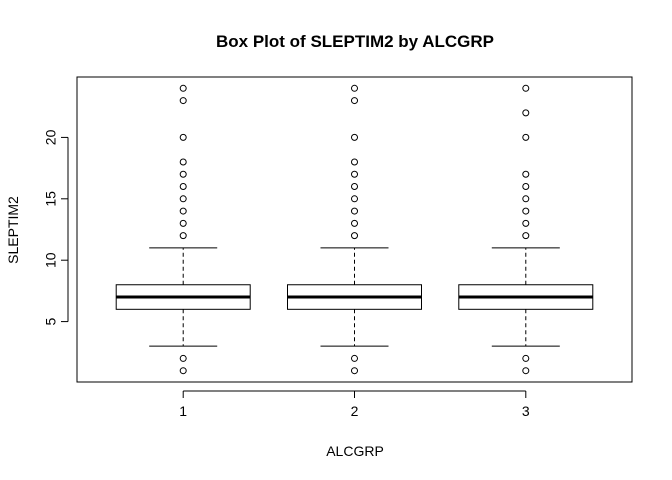  I want to click on y-tick-label: 20, so click(51, 137).